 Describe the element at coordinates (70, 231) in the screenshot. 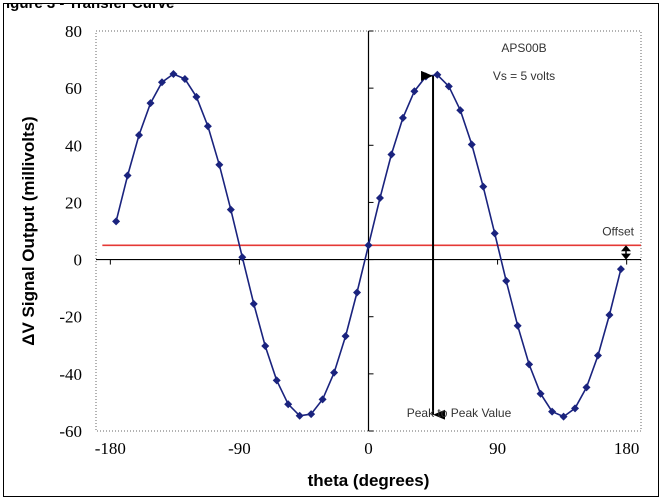

I see `y-axis-ticks: -60 -40 -20 0 20 40 60 80` at that location.